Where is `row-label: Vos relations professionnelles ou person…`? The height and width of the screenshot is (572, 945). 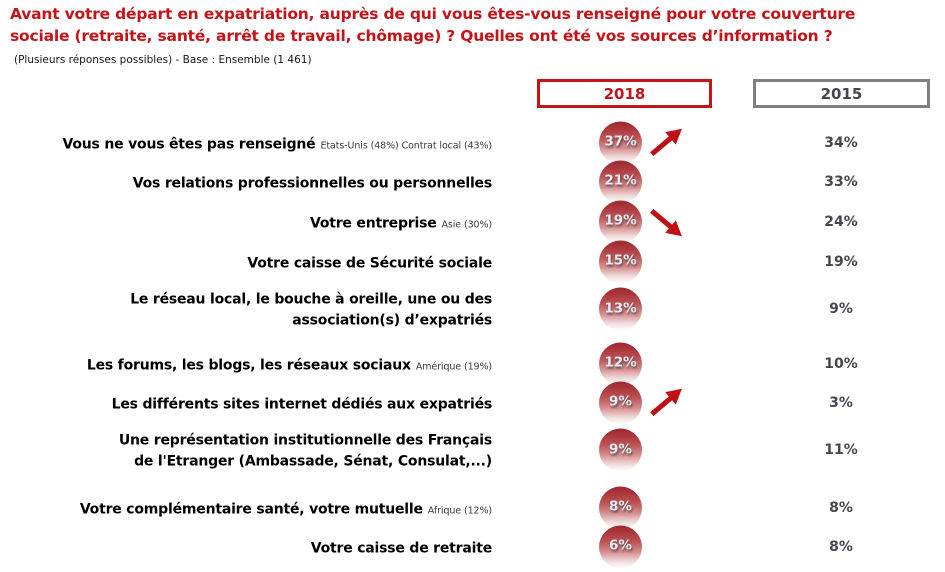
row-label: Vos relations professionnelles ou person… is located at coordinates (249, 181).